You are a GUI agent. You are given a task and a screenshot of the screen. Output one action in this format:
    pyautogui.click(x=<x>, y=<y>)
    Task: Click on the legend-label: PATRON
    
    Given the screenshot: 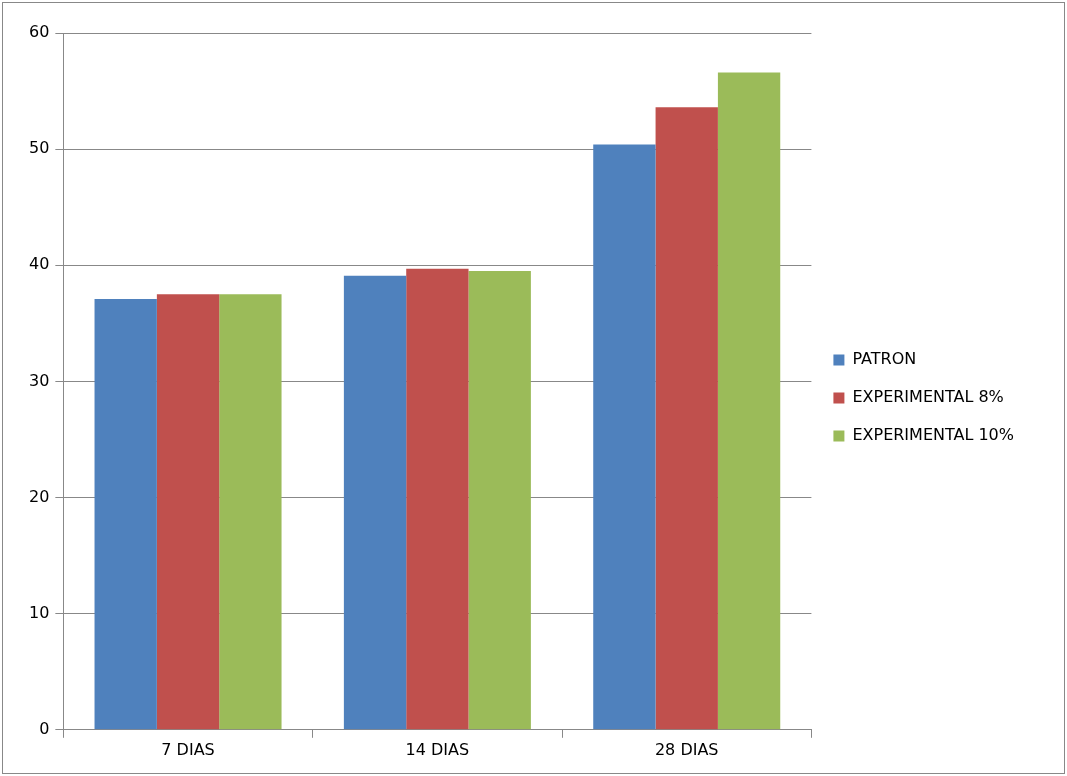 What is the action you would take?
    pyautogui.click(x=884, y=359)
    